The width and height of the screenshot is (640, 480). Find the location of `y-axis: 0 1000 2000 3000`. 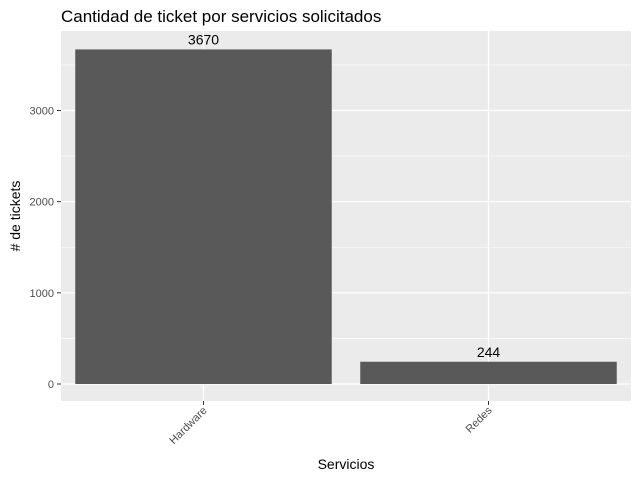

y-axis: 0 1000 2000 3000 is located at coordinates (45, 248).